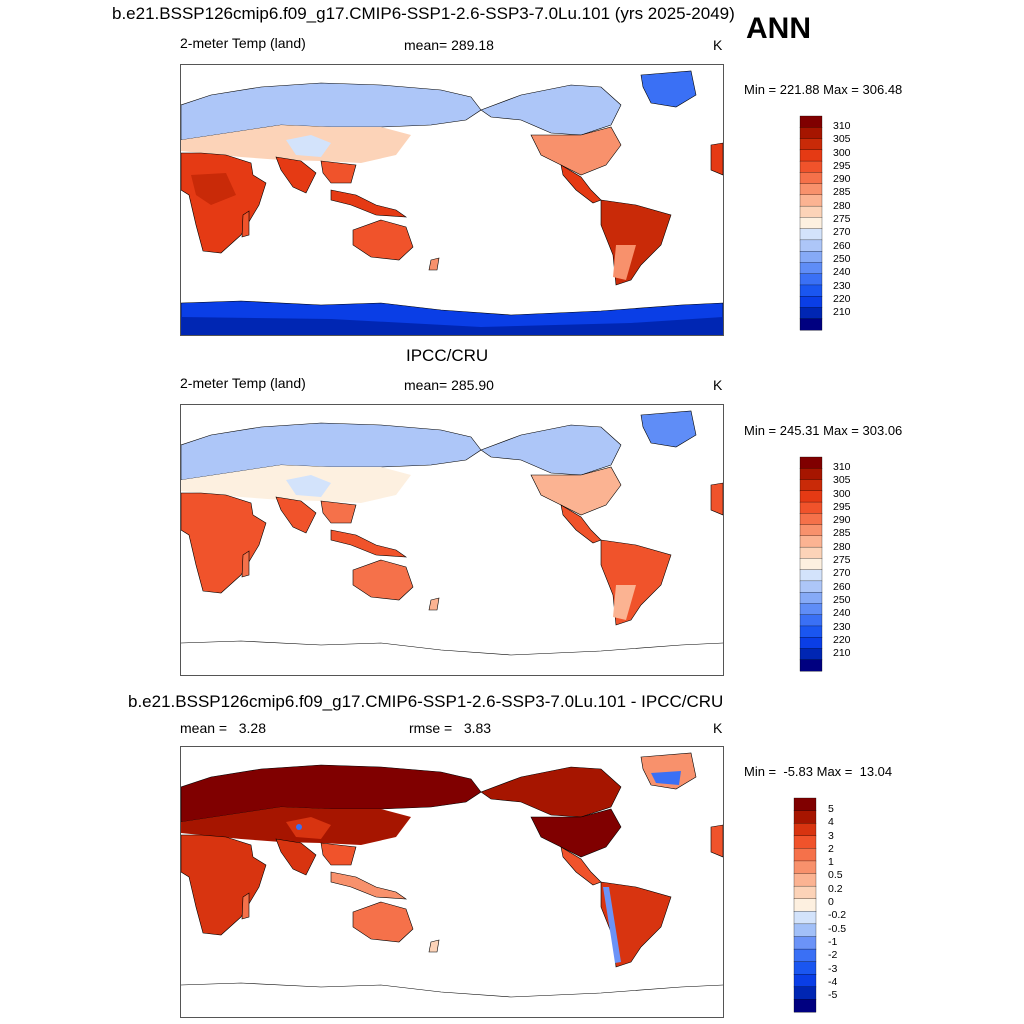  What do you see at coordinates (452, 202) in the screenshot?
I see `panel1-map-graphic` at bounding box center [452, 202].